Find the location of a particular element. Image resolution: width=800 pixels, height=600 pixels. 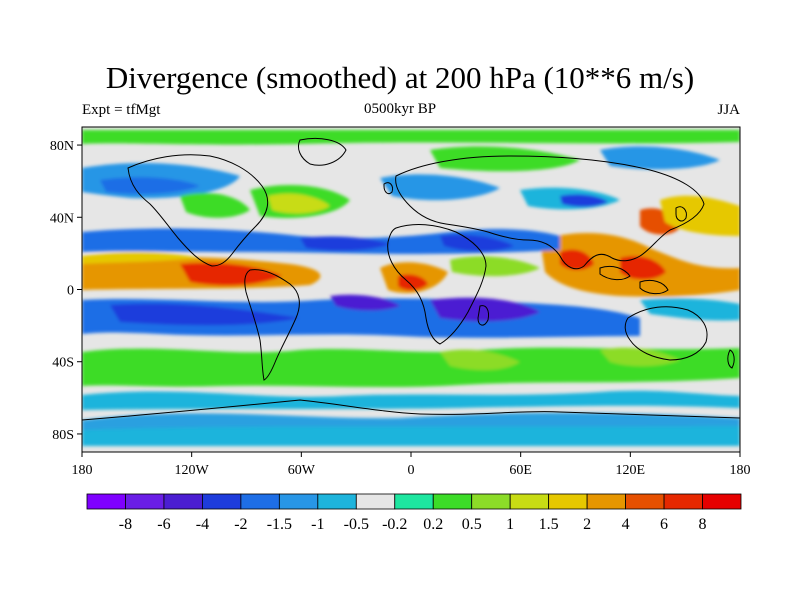

colorbar-label: -1.5 is located at coordinates (279, 524).